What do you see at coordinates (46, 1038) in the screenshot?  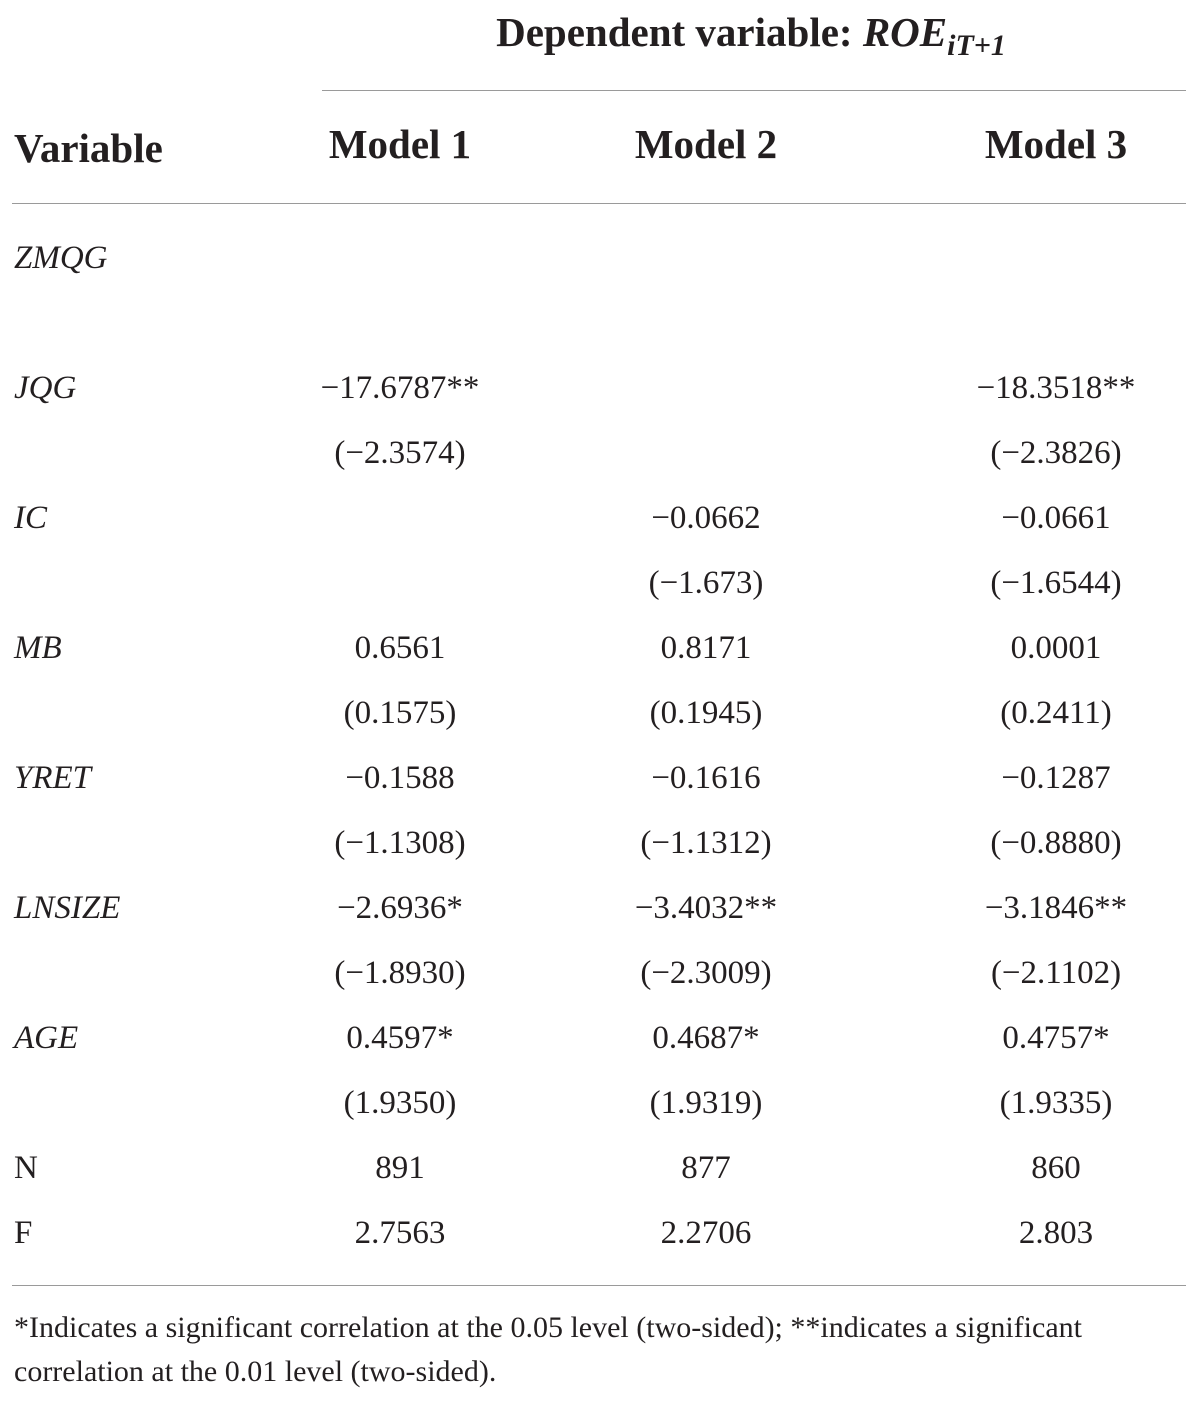 I see `row-label-age: AGE` at bounding box center [46, 1038].